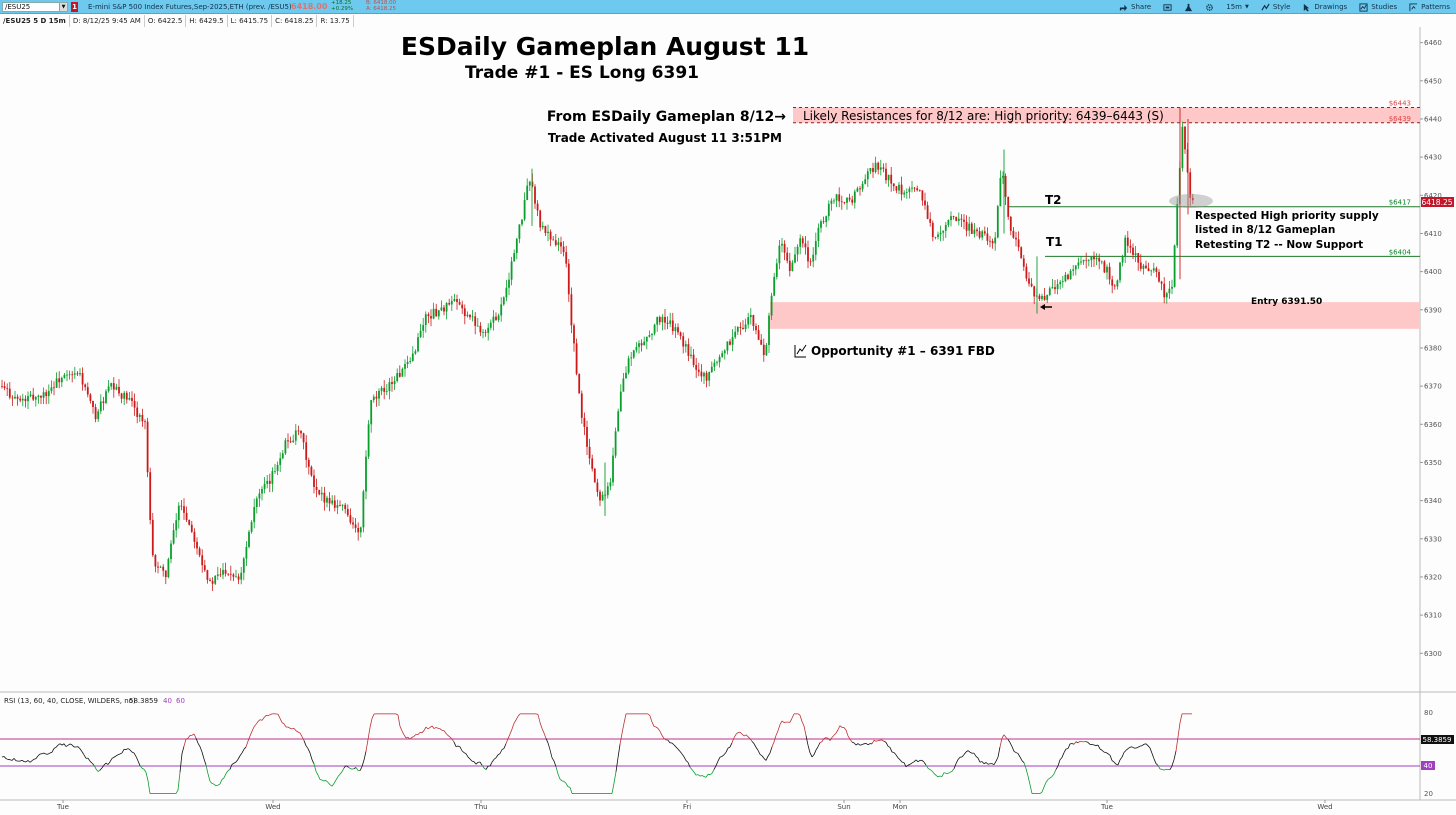 This screenshot has height=815, width=1456. I want to click on studies-button: Studies, so click(1378, 7).